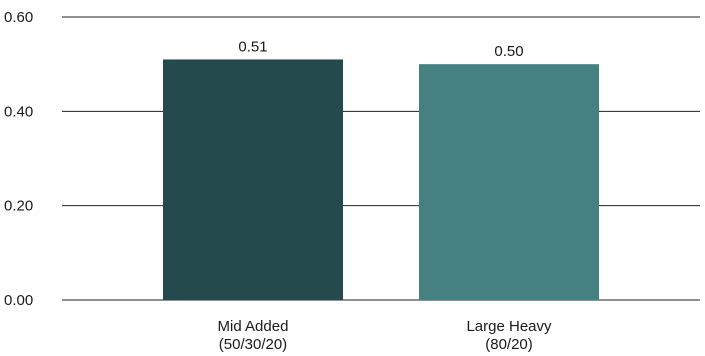  I want to click on y-tick-label: 0.60, so click(18, 17).